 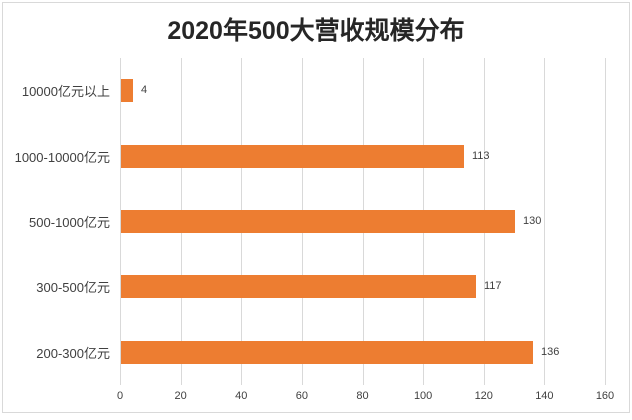 I want to click on category-label-1000-10000亿元: 1000-10000亿元, so click(x=62, y=157).